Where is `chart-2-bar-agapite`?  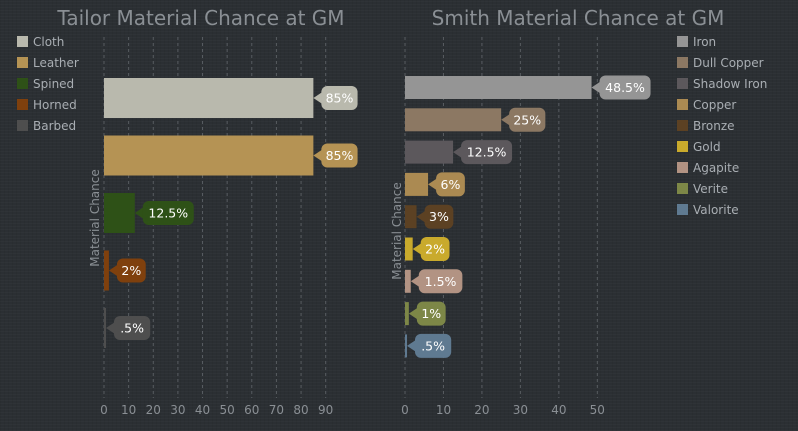
chart-2-bar-agapite is located at coordinates (408, 281).